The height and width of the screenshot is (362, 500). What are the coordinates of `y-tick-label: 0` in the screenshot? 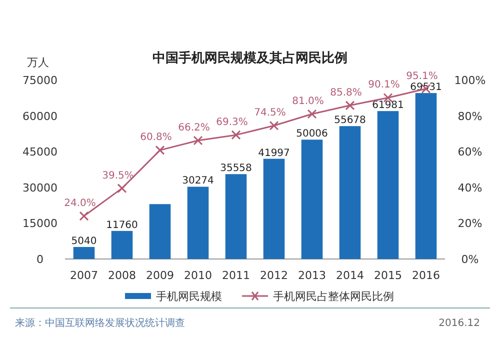 It's located at (40, 259).